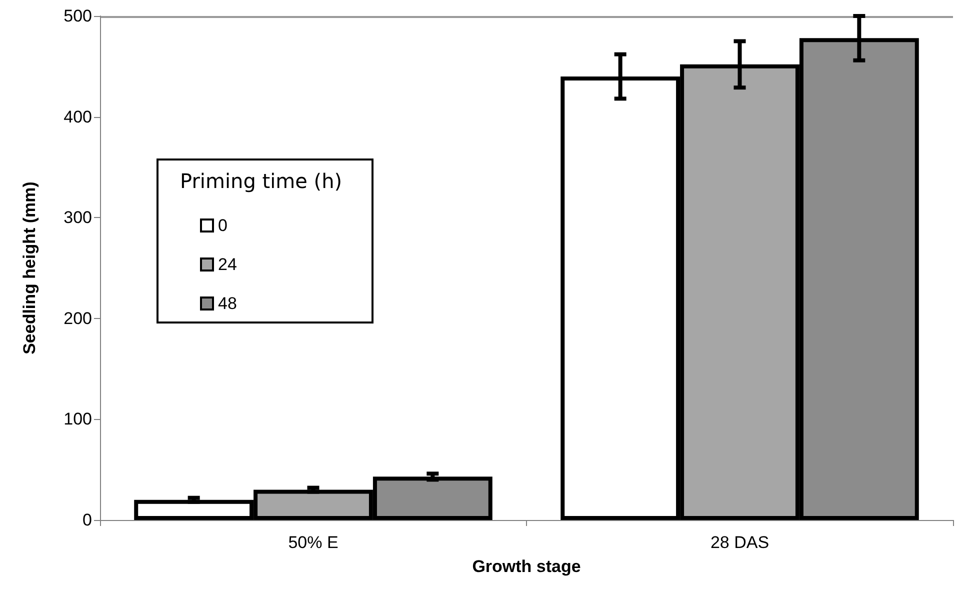 The width and height of the screenshot is (958, 592). Describe the element at coordinates (313, 542) in the screenshot. I see `x-tick-label: 50% E` at that location.